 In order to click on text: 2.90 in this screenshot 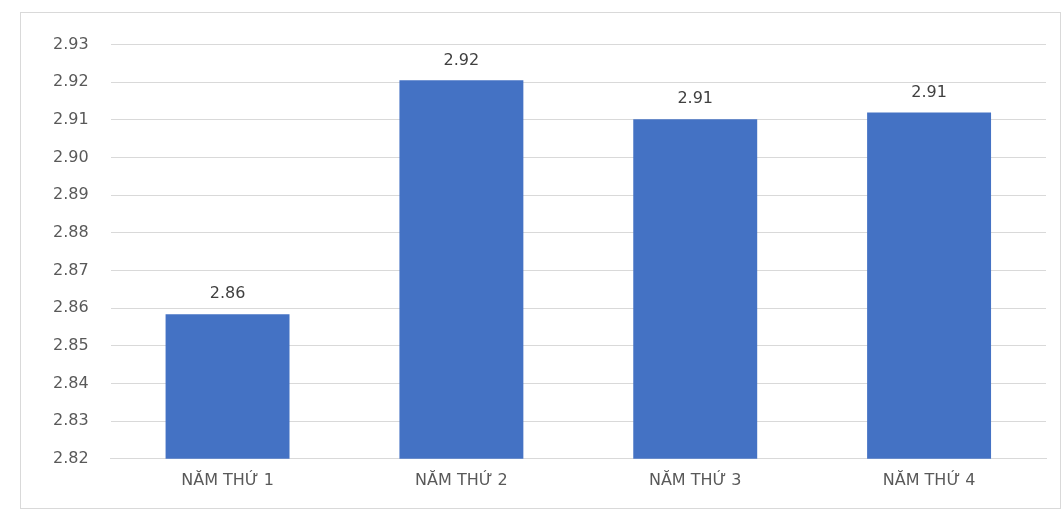, I will do `click(71, 156)`.